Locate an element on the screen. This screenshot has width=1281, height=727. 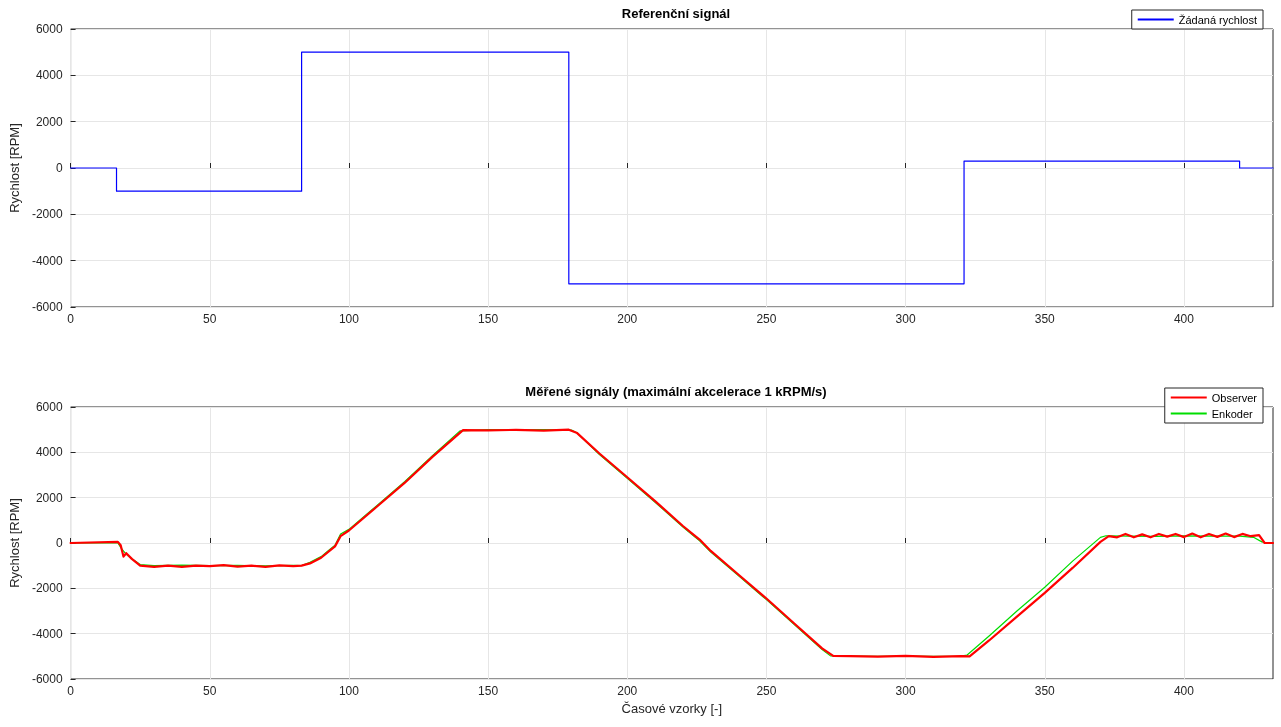
chart-title: Měřené signály (maximální akcelerace 1 kRPM/s) is located at coordinates (676, 391).